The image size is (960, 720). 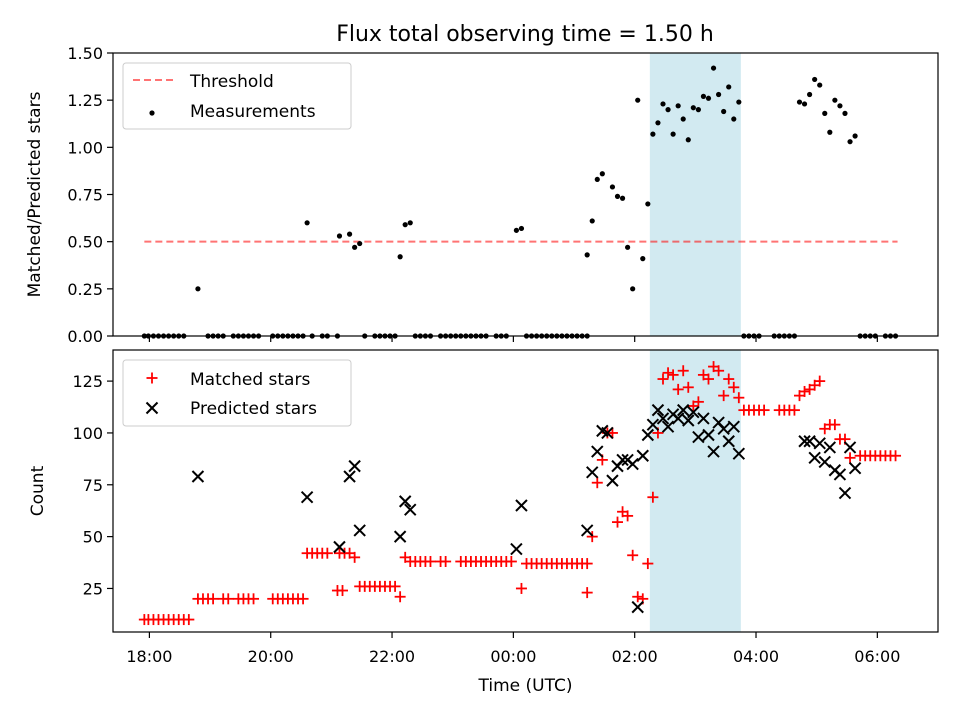 I want to click on legend-matched-label: Matched stars, so click(x=250, y=380).